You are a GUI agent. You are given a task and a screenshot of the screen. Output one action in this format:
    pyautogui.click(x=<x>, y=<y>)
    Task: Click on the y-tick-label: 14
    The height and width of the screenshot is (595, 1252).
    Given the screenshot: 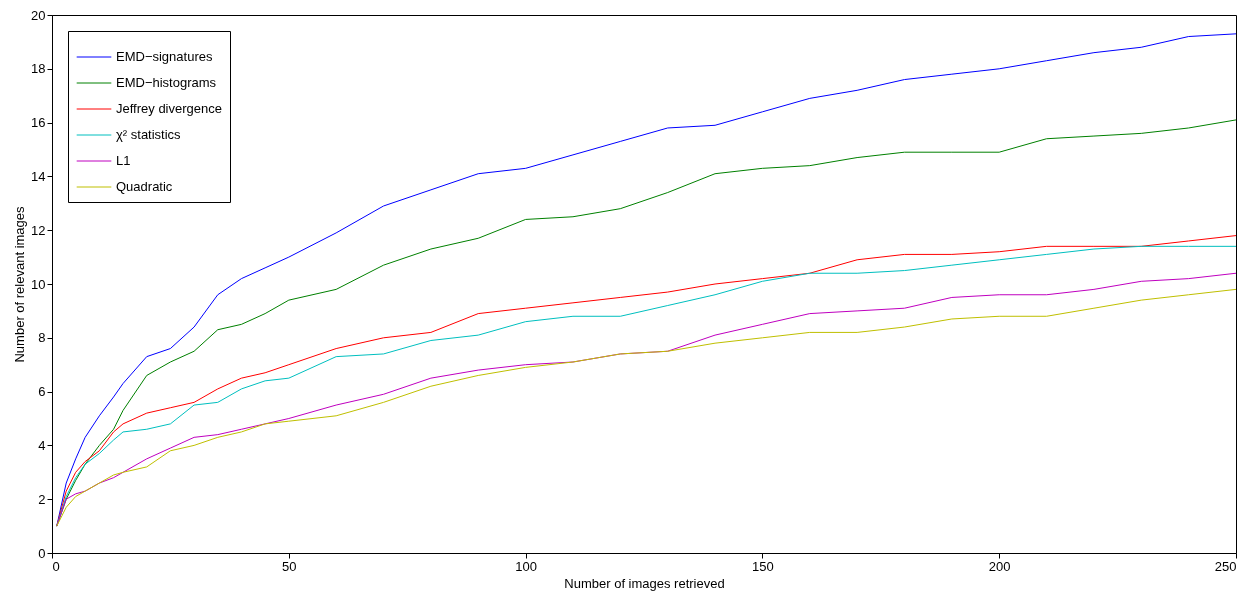 What is the action you would take?
    pyautogui.click(x=38, y=176)
    